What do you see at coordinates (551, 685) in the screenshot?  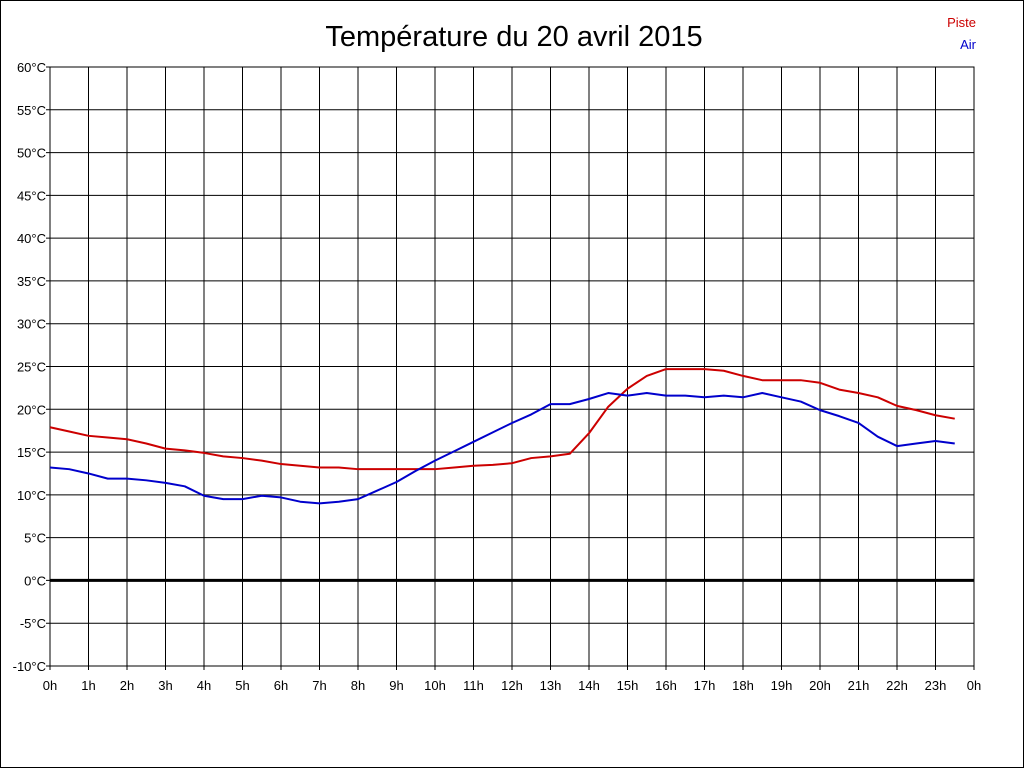 I see `x-tick-label: 13h` at bounding box center [551, 685].